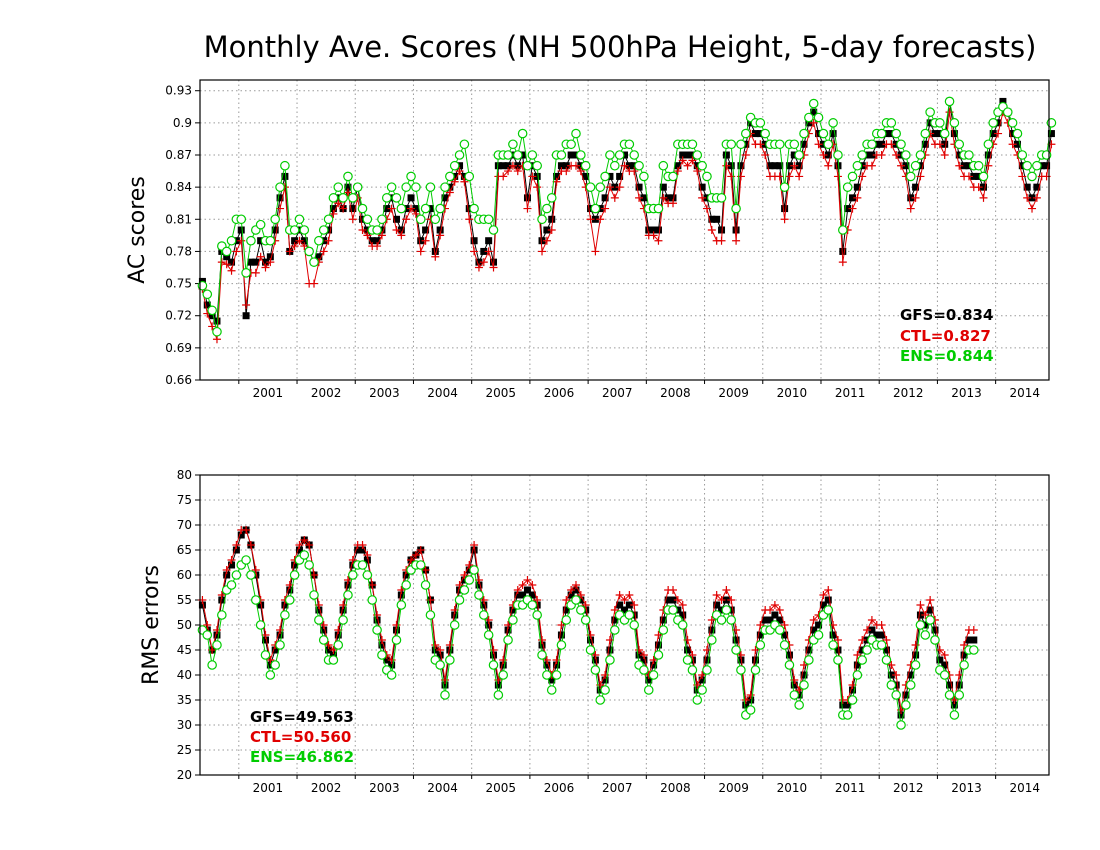 The width and height of the screenshot is (1100, 850). Describe the element at coordinates (946, 315) in the screenshot. I see `ac-stat-gfs: GFS=0.834` at that location.